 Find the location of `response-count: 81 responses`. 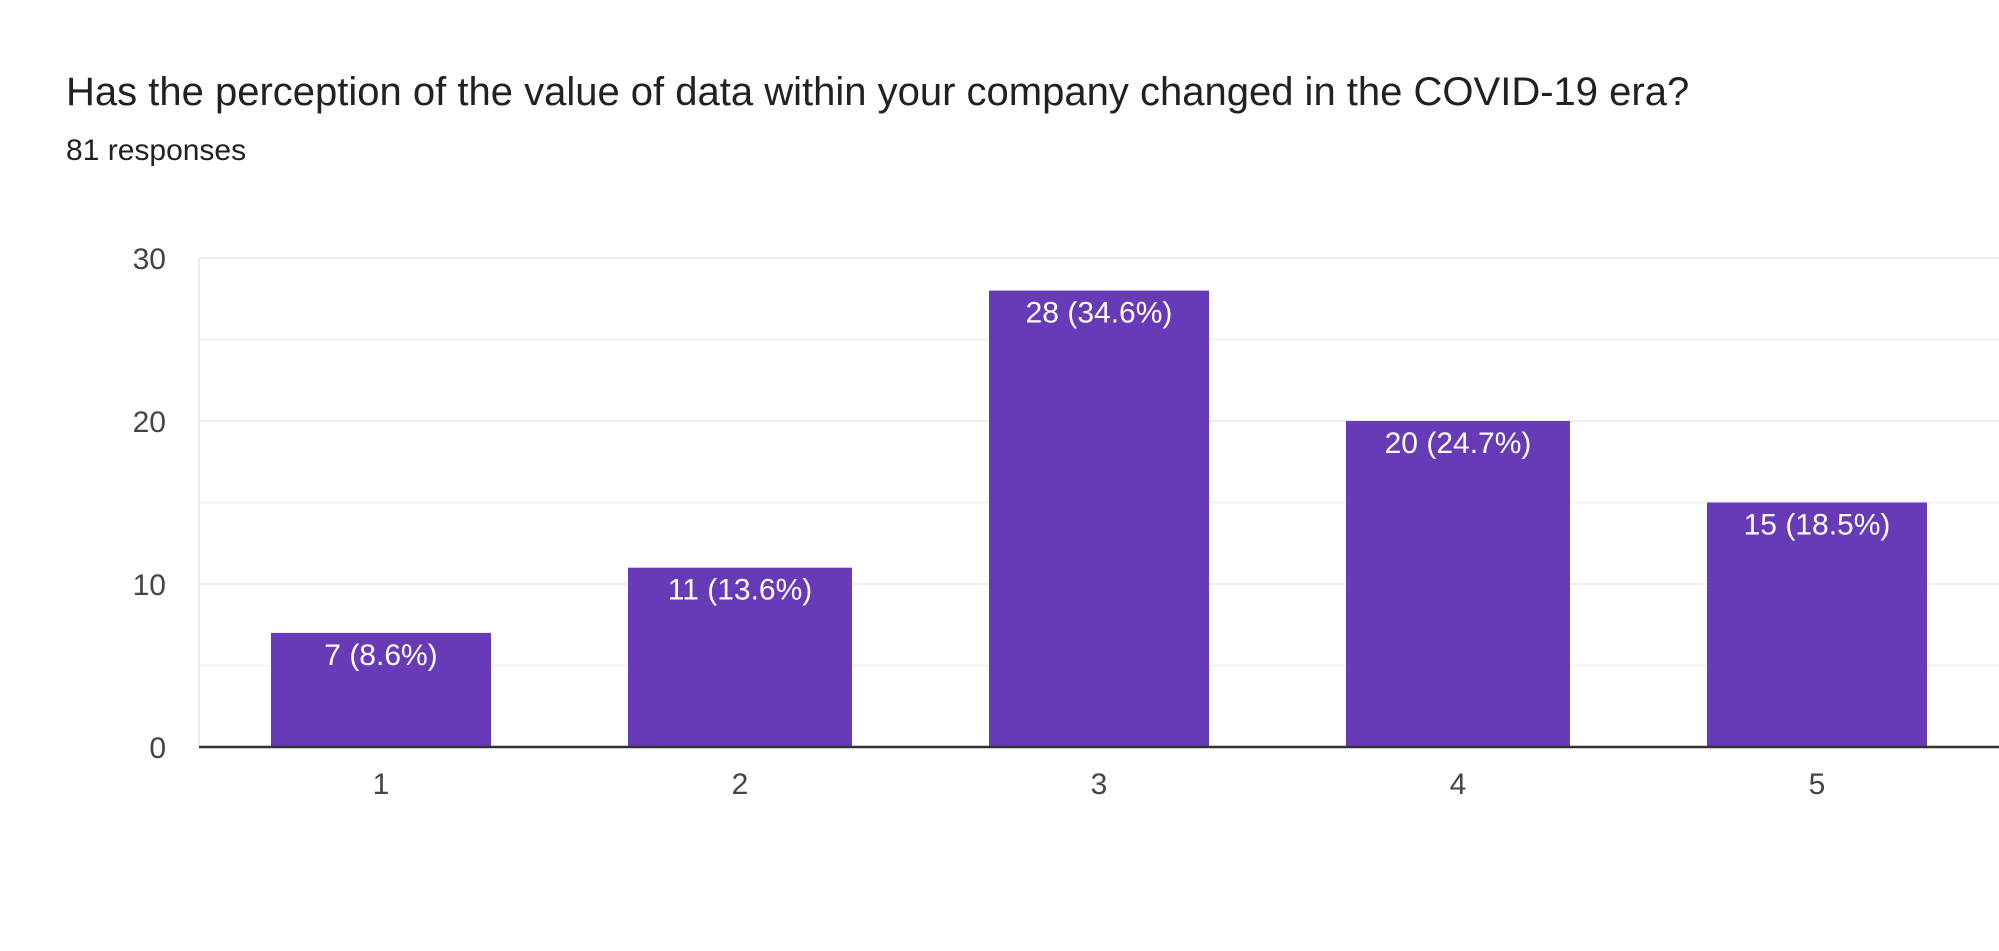

response-count: 81 responses is located at coordinates (156, 150).